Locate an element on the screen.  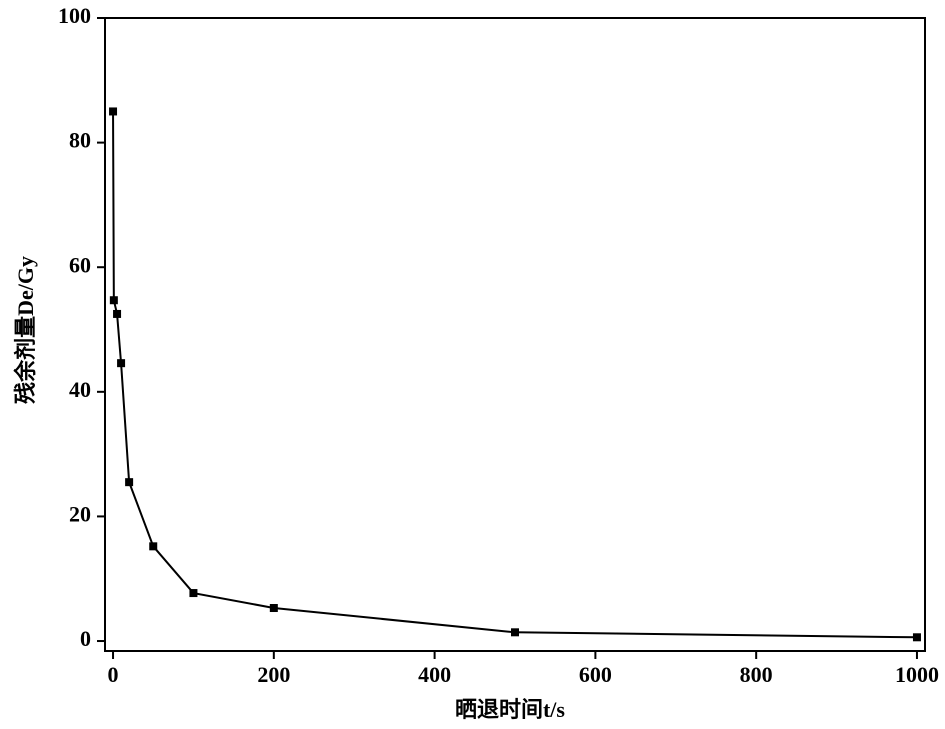
x-tick-label: 0 is located at coordinates (113, 674).